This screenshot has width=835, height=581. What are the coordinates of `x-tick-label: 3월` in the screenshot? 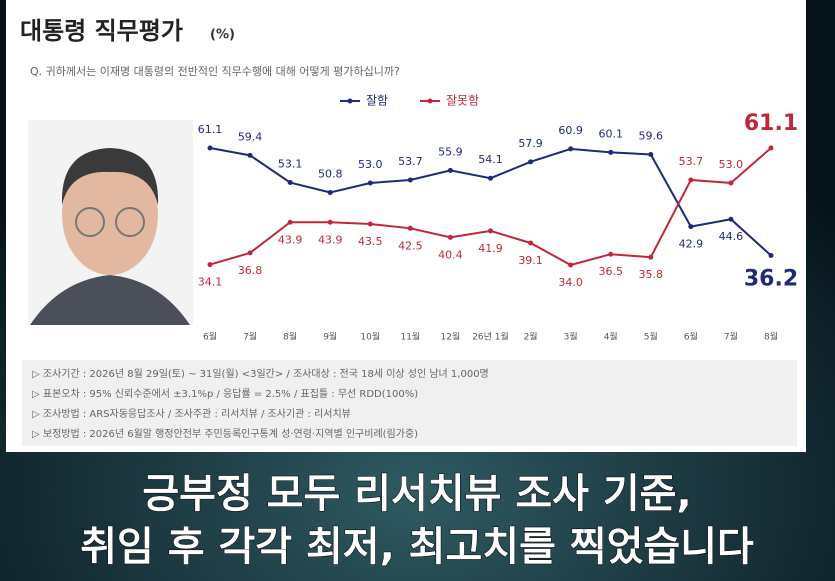 It's located at (571, 337).